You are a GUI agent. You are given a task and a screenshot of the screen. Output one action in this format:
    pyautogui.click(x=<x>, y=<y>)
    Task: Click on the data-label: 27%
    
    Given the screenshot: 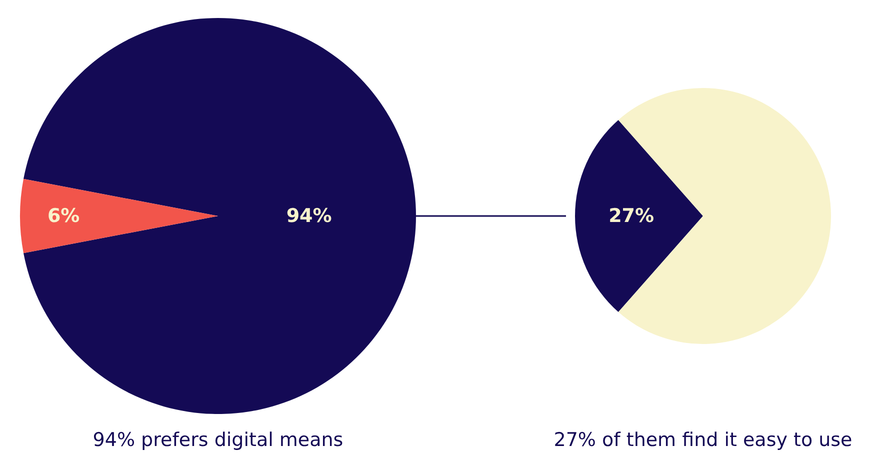 What is the action you would take?
    pyautogui.click(x=631, y=216)
    